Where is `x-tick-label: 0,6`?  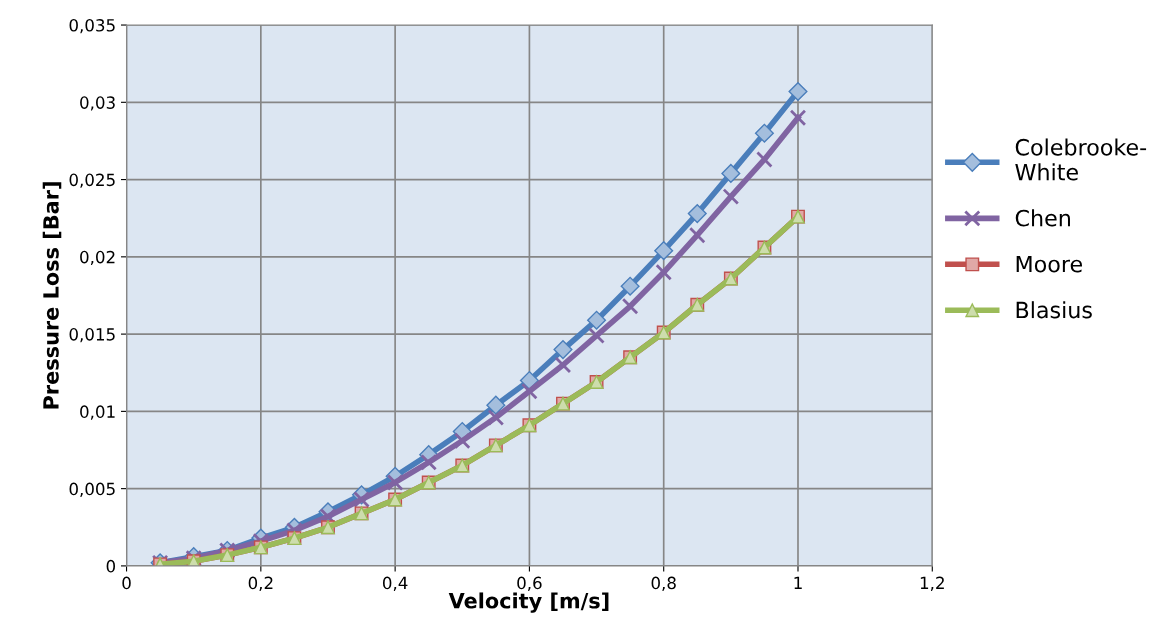
x-tick-label: 0,6 is located at coordinates (529, 583).